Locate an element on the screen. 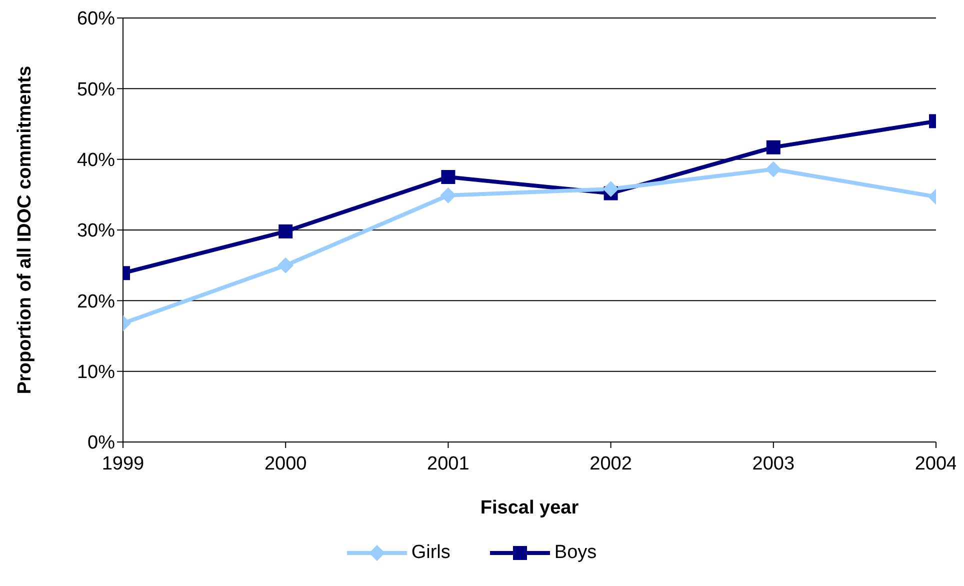  x-tick-label: 2001 is located at coordinates (448, 463).